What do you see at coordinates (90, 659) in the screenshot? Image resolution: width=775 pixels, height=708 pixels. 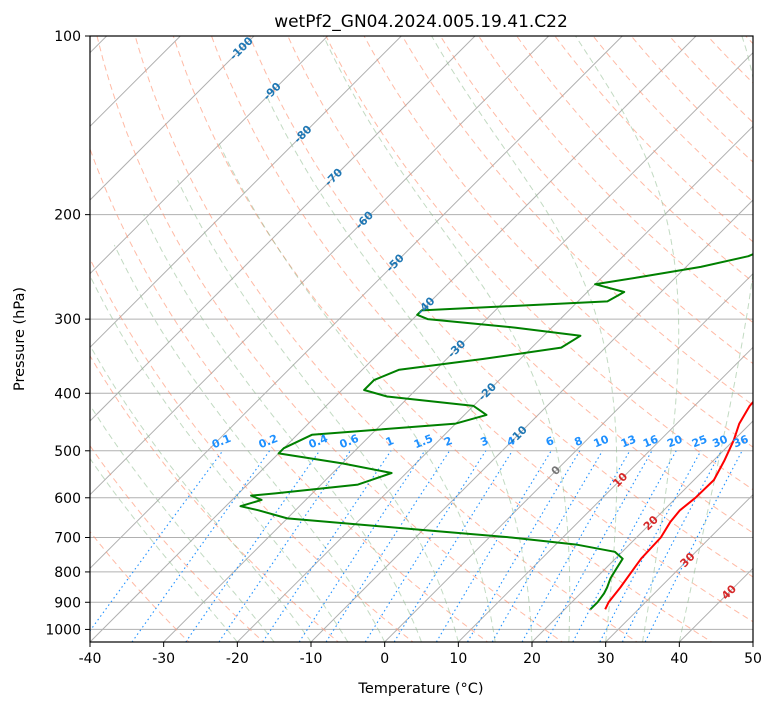 I see `x-tick-label: -40` at bounding box center [90, 659].